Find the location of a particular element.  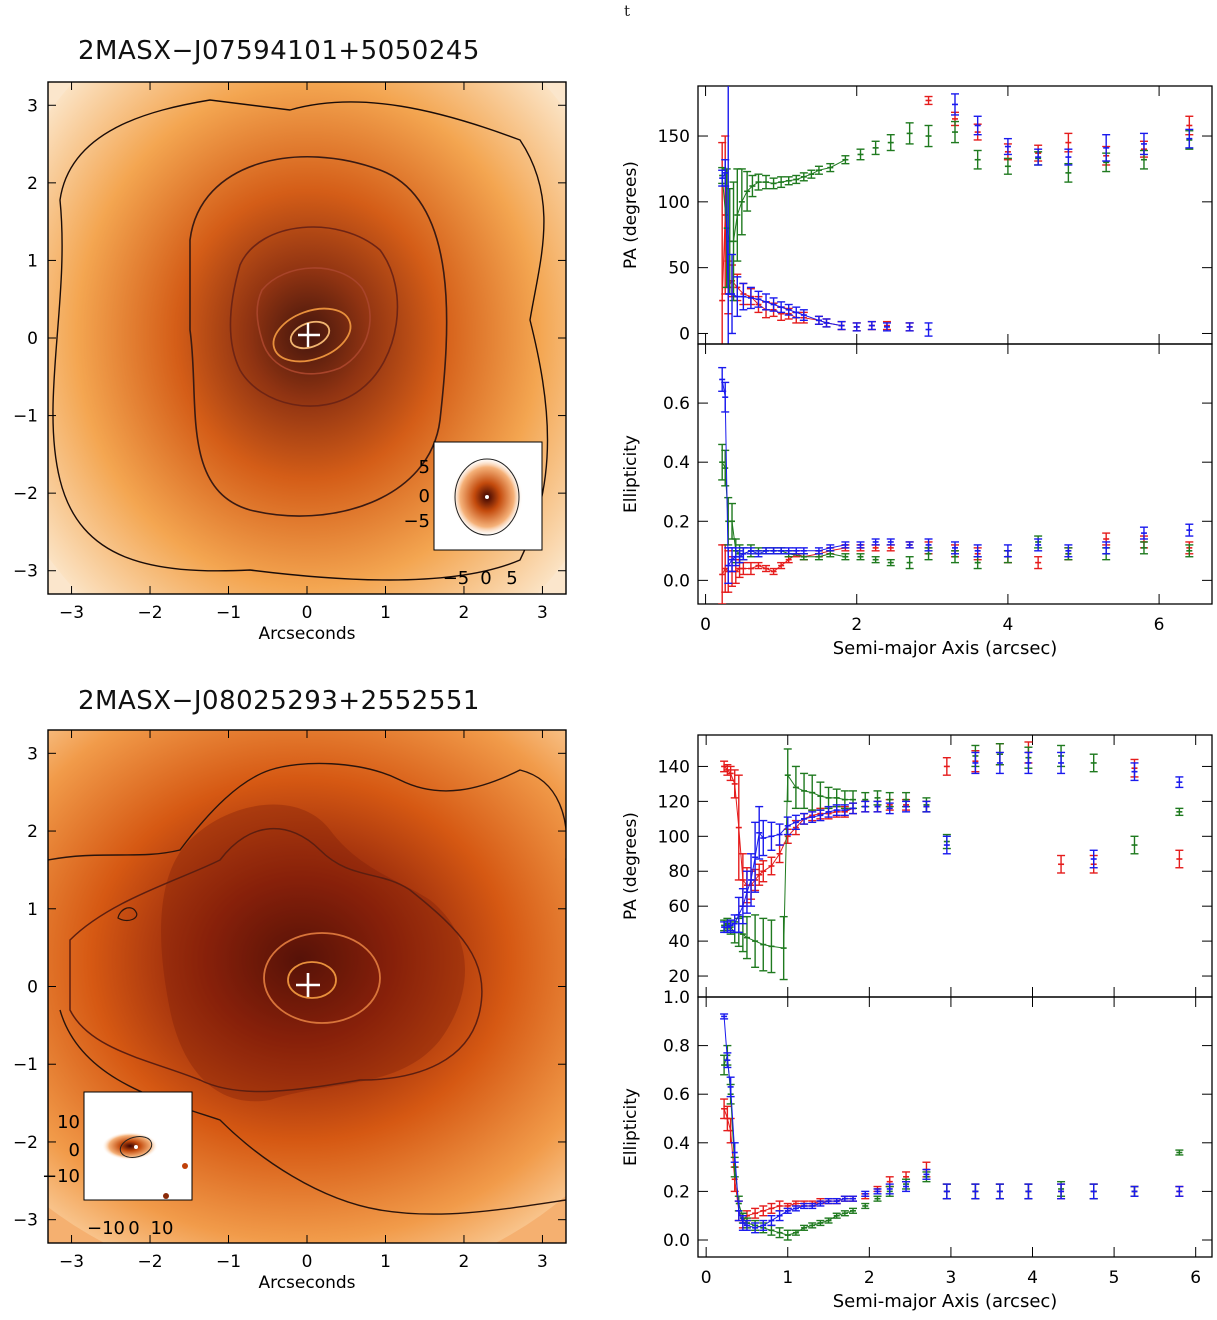

y-tick-label: 50 is located at coordinates (679, 269).